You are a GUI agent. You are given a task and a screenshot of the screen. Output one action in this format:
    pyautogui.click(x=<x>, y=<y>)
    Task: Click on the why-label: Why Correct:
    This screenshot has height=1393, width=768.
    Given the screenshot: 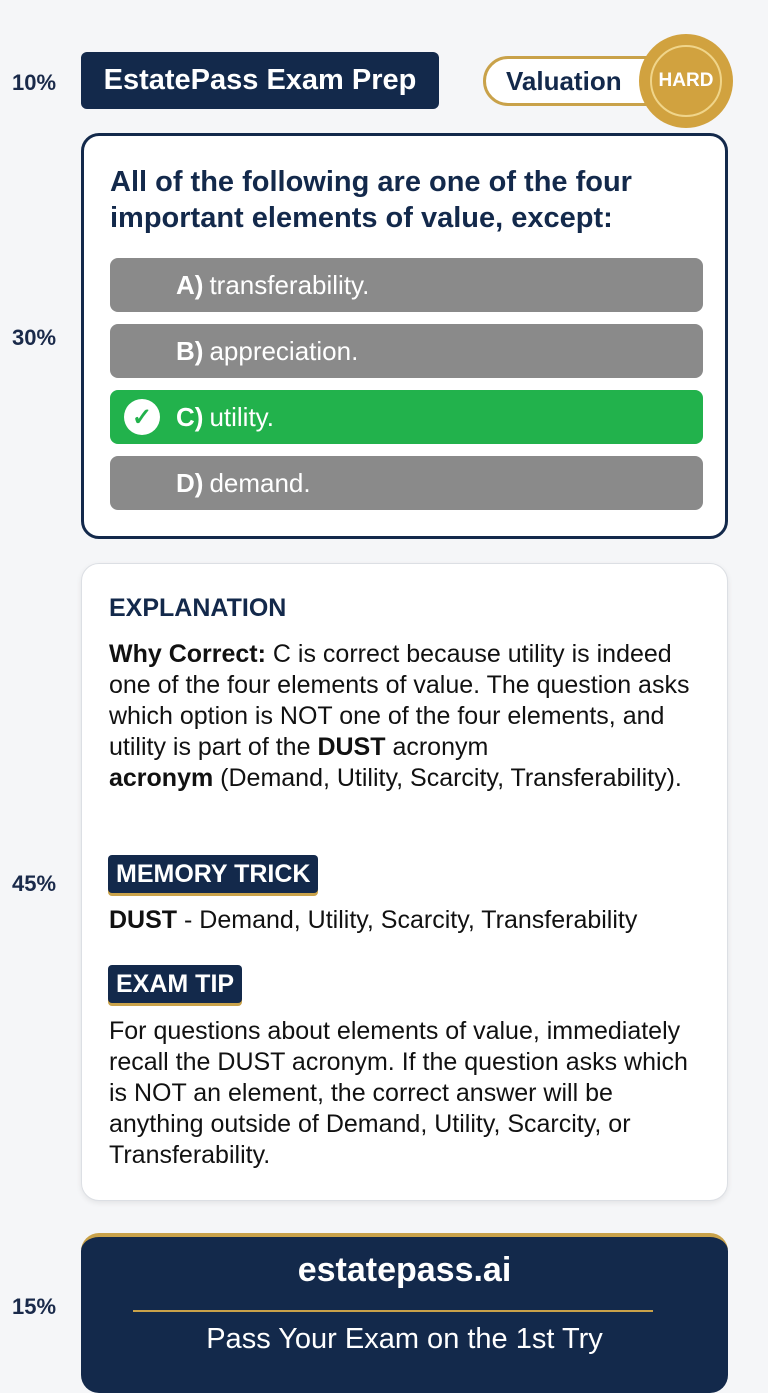 What is the action you would take?
    pyautogui.click(x=187, y=654)
    